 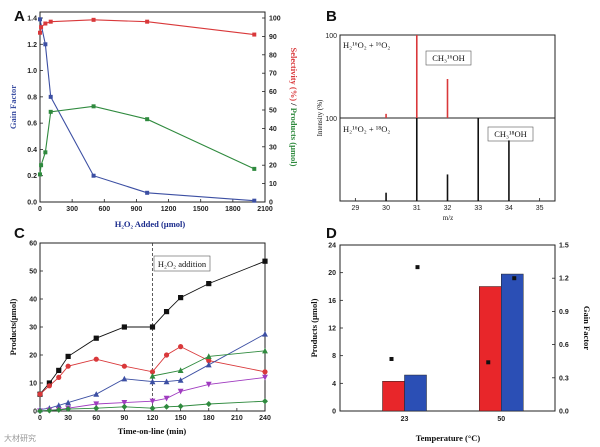 I want to click on panel-a-xtick-label: 1800, so click(x=233, y=209).